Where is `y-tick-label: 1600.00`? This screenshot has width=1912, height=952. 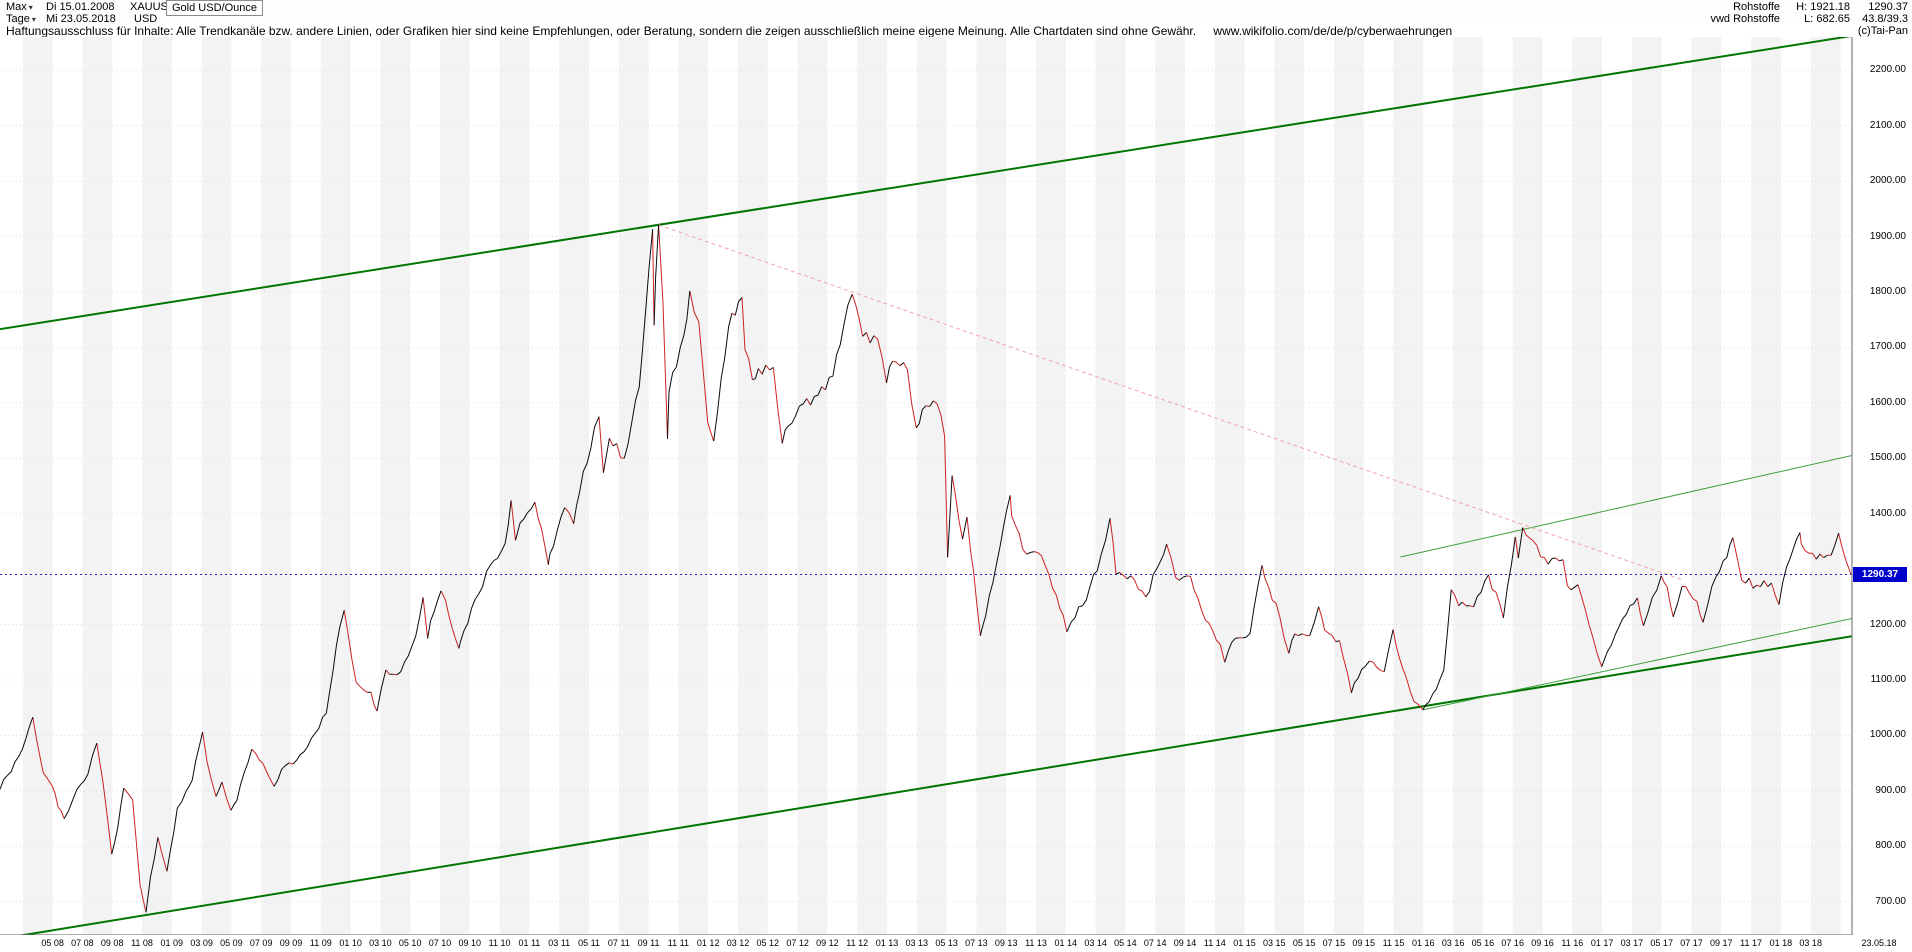 y-tick-label: 1600.00 is located at coordinates (1887, 402).